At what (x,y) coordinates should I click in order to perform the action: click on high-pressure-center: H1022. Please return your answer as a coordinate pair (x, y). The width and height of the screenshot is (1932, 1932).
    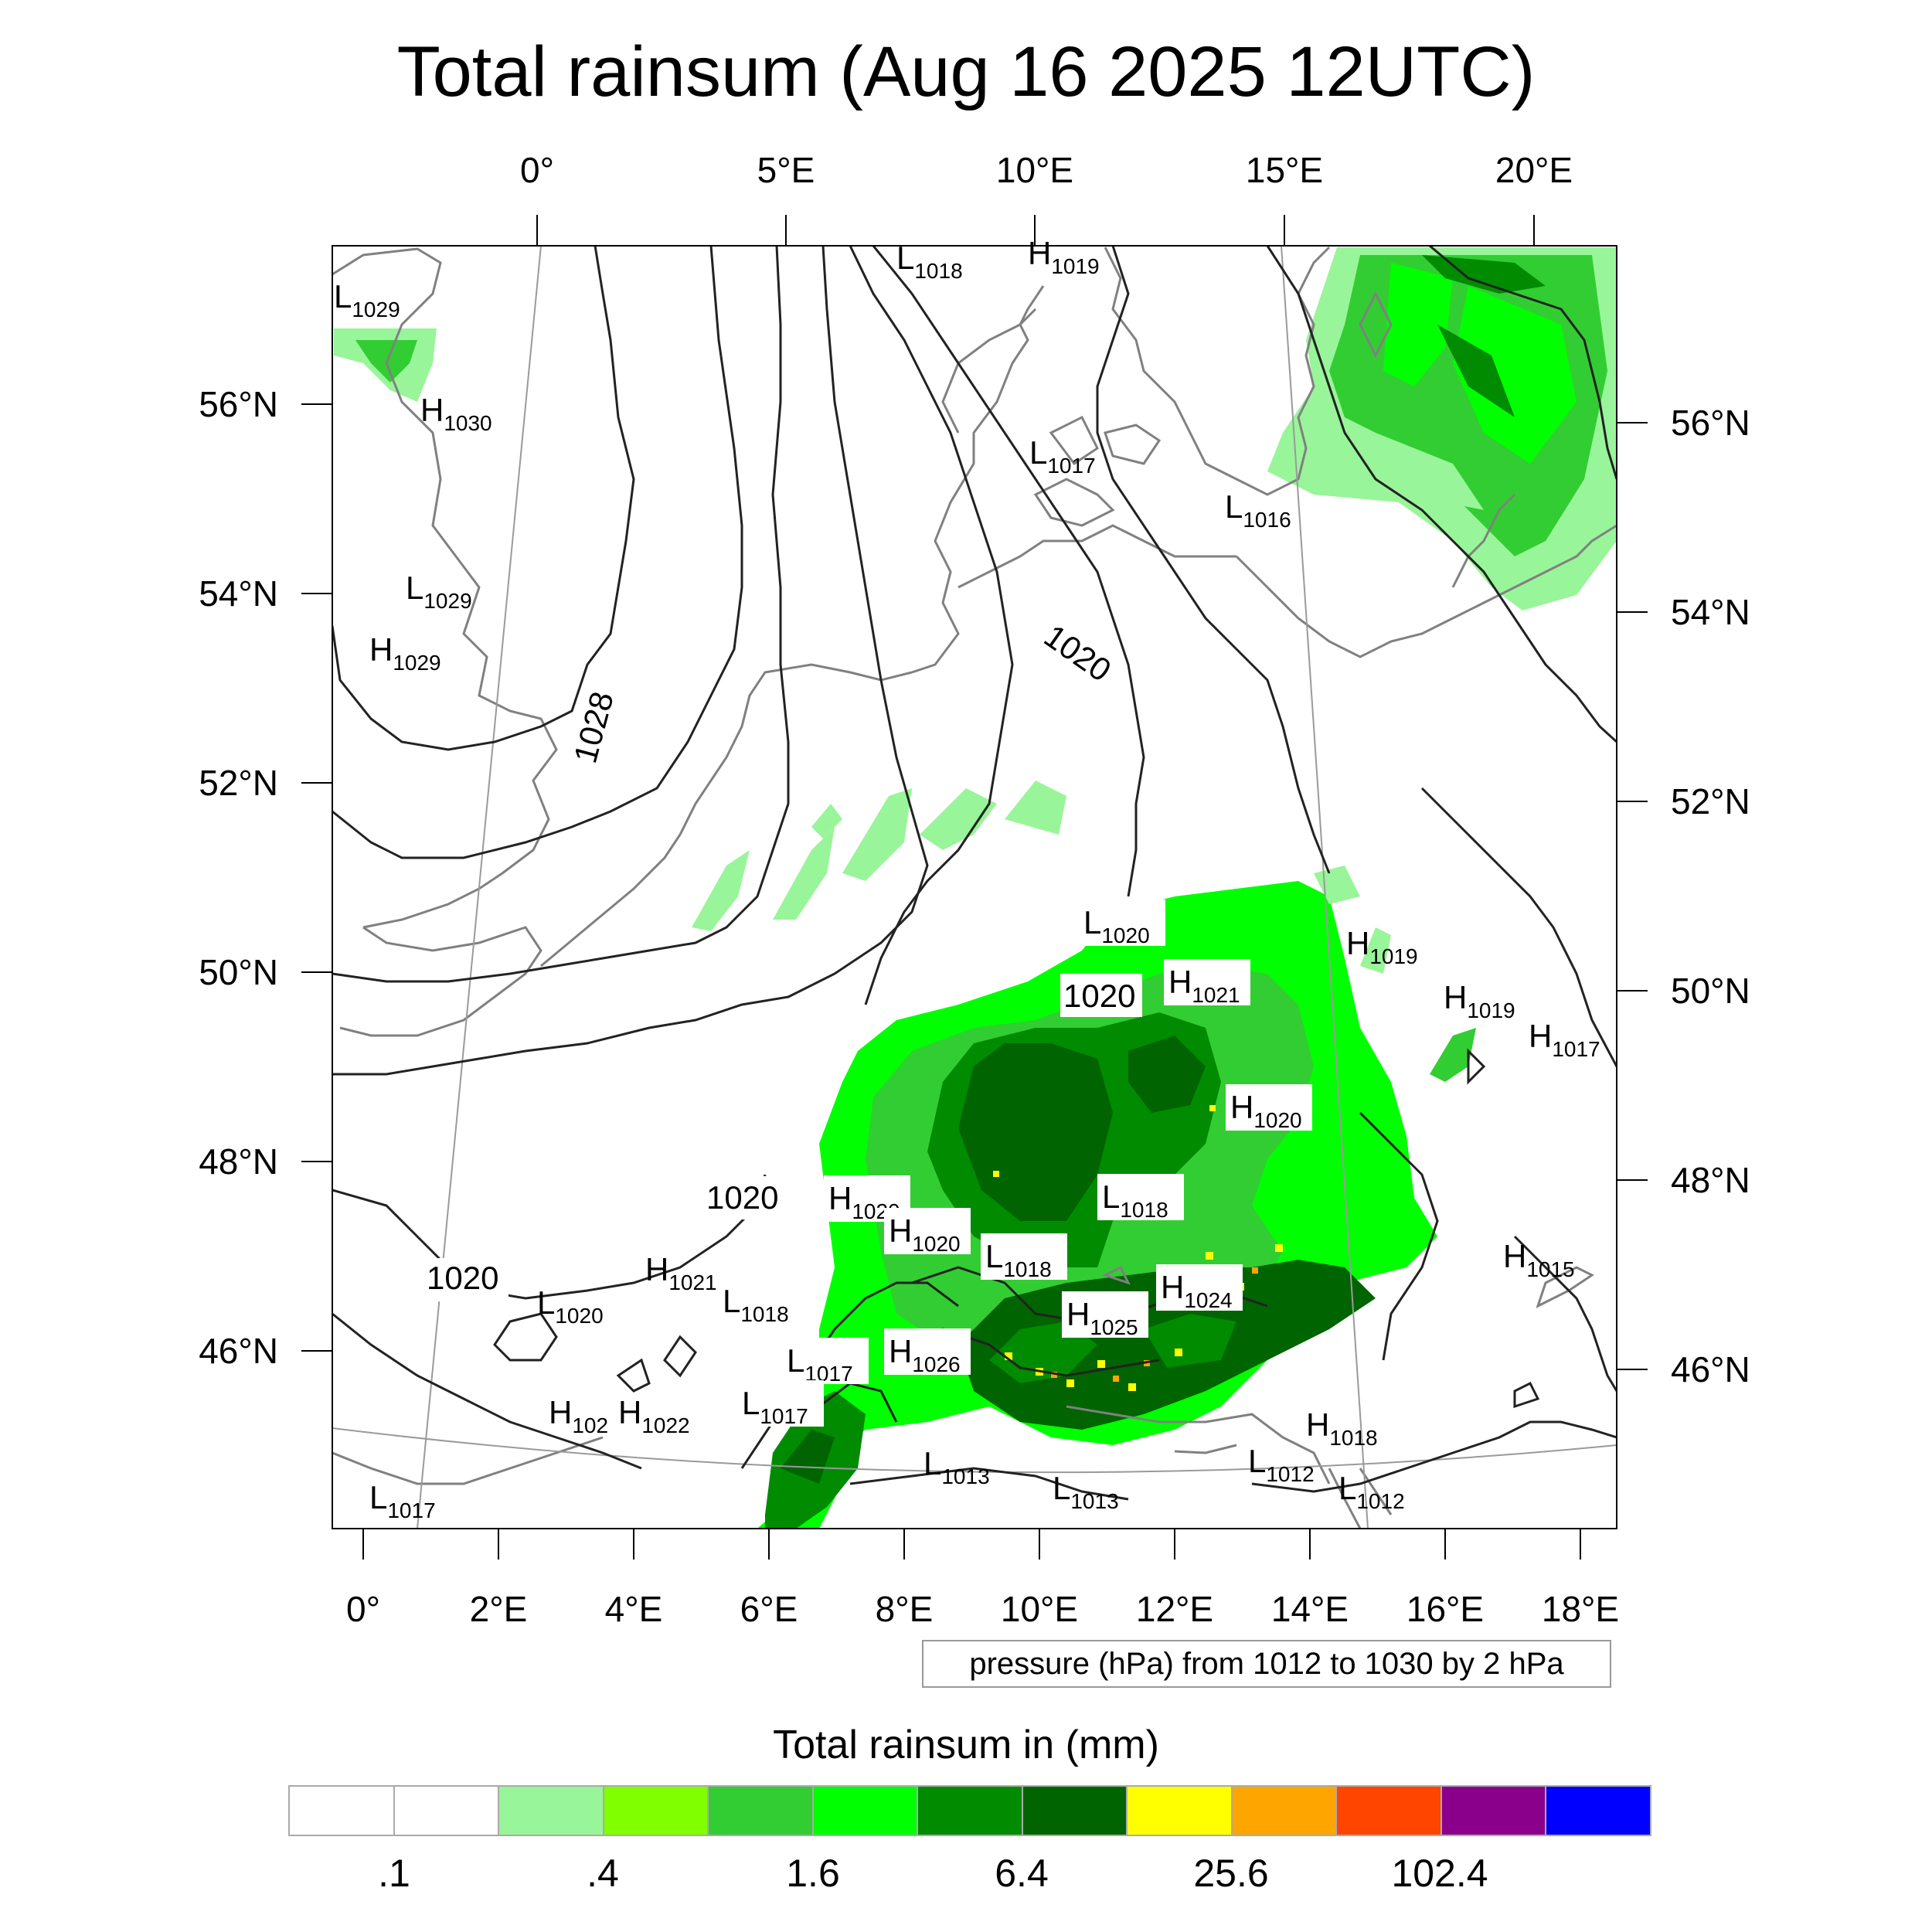
    Looking at the image, I should click on (654, 1416).